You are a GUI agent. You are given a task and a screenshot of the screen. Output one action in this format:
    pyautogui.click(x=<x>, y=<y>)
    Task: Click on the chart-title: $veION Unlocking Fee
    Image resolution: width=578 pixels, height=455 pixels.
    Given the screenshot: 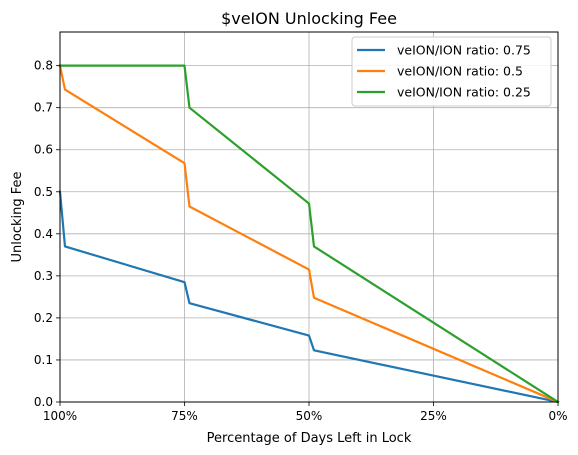 What is the action you would take?
    pyautogui.click(x=309, y=18)
    